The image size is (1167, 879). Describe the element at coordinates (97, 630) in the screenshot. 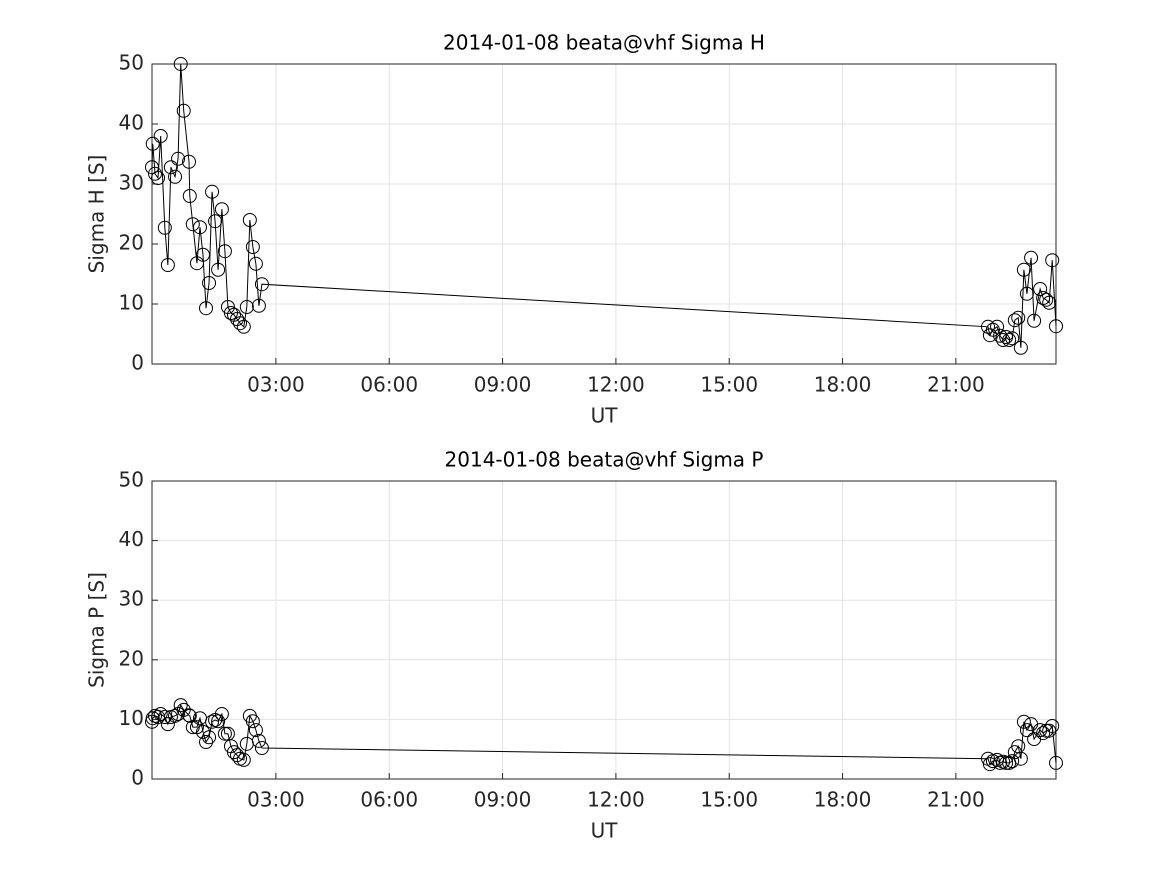

I see `y-axis-label: Sigma P [S]` at that location.